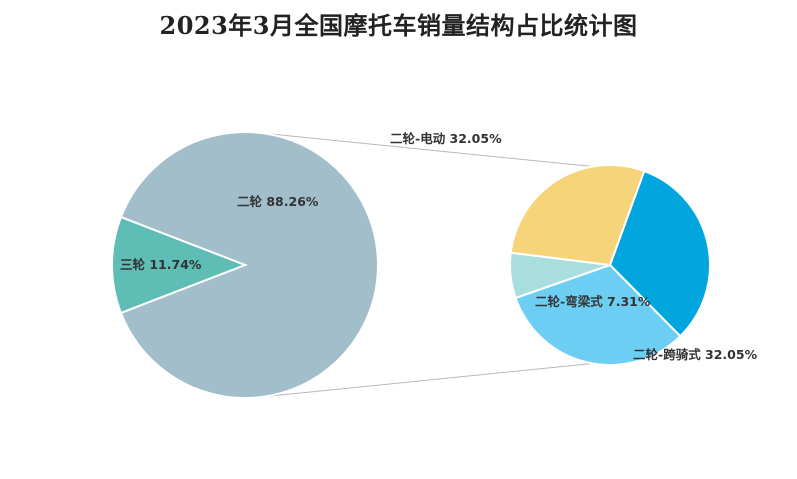  Describe the element at coordinates (446, 138) in the screenshot. I see `data-label-二轮-电动: 二轮-电动 32.05%` at that location.